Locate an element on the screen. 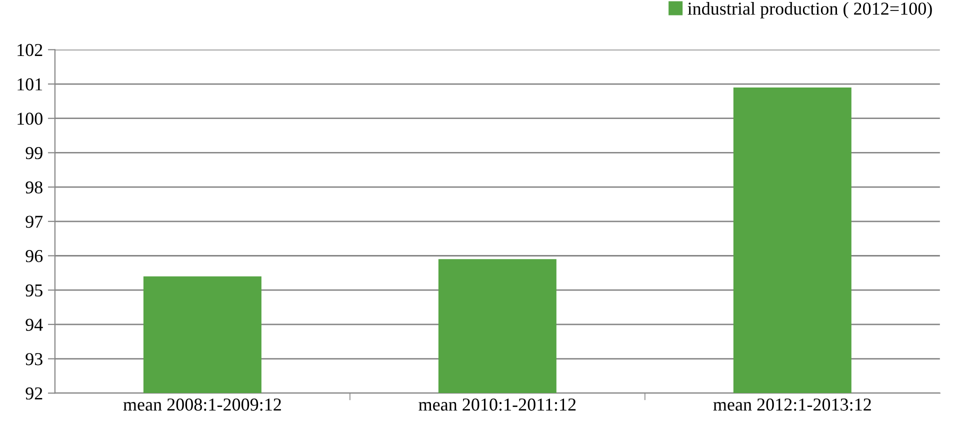 Image resolution: width=964 pixels, height=432 pixels. x-tick-label: mean 2010:1-2011:12 is located at coordinates (497, 404).